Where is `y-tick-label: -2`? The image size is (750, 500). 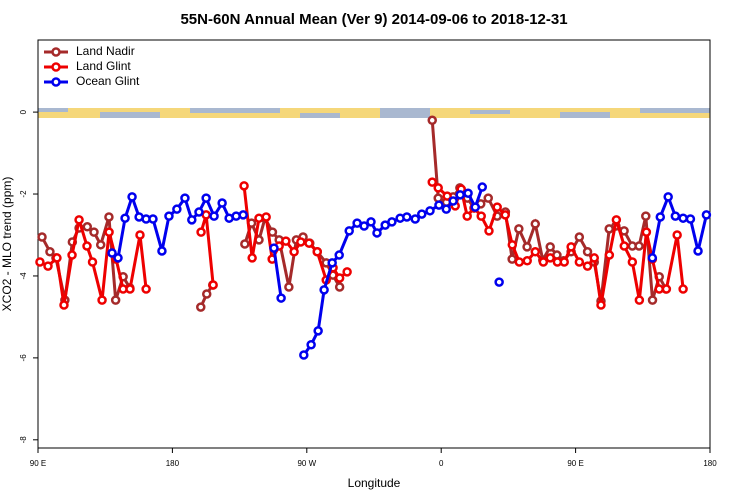 y-tick-label: -2 is located at coordinates (23, 194).